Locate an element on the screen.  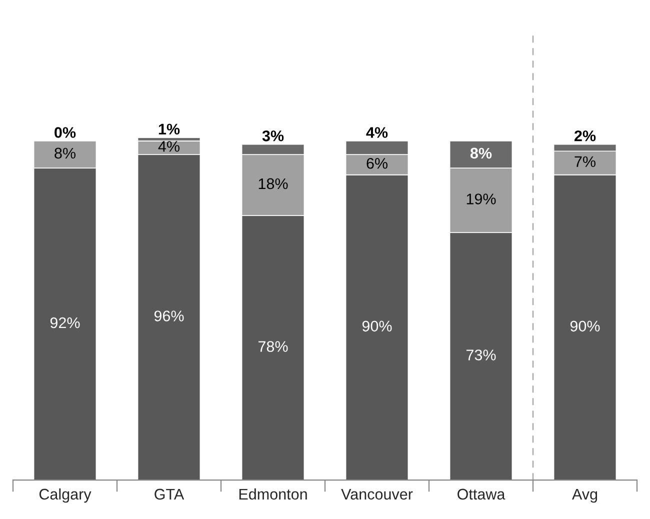
data-label: 78% is located at coordinates (273, 346).